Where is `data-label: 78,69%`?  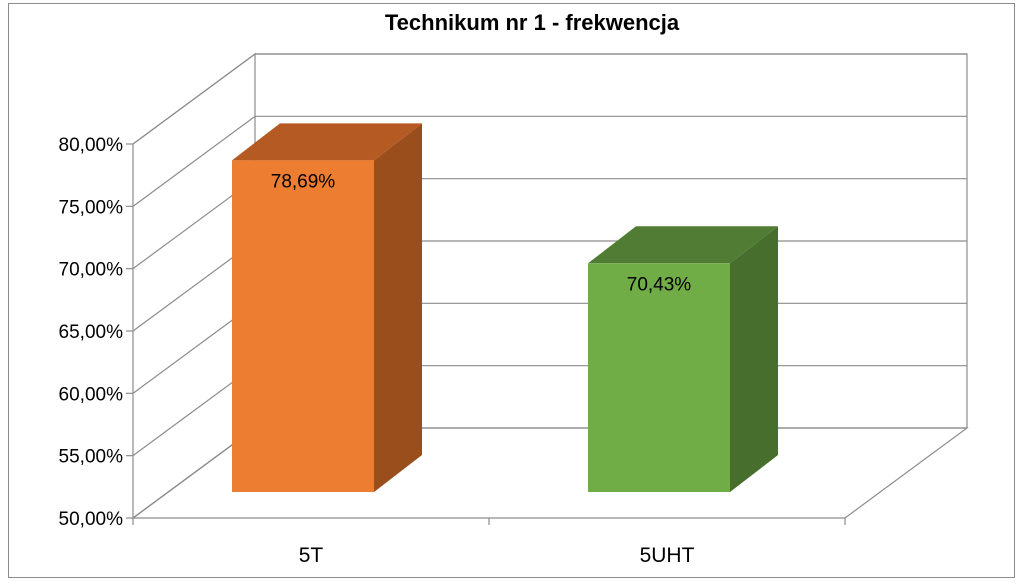 data-label: 78,69% is located at coordinates (303, 181).